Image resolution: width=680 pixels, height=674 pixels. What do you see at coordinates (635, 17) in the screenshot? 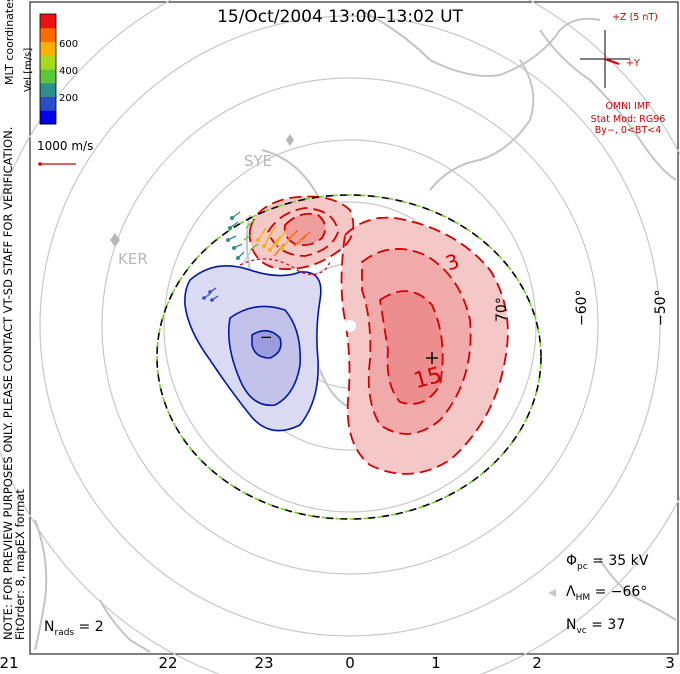
I see `imf-z-label: +Z (5 nT)` at bounding box center [635, 17].